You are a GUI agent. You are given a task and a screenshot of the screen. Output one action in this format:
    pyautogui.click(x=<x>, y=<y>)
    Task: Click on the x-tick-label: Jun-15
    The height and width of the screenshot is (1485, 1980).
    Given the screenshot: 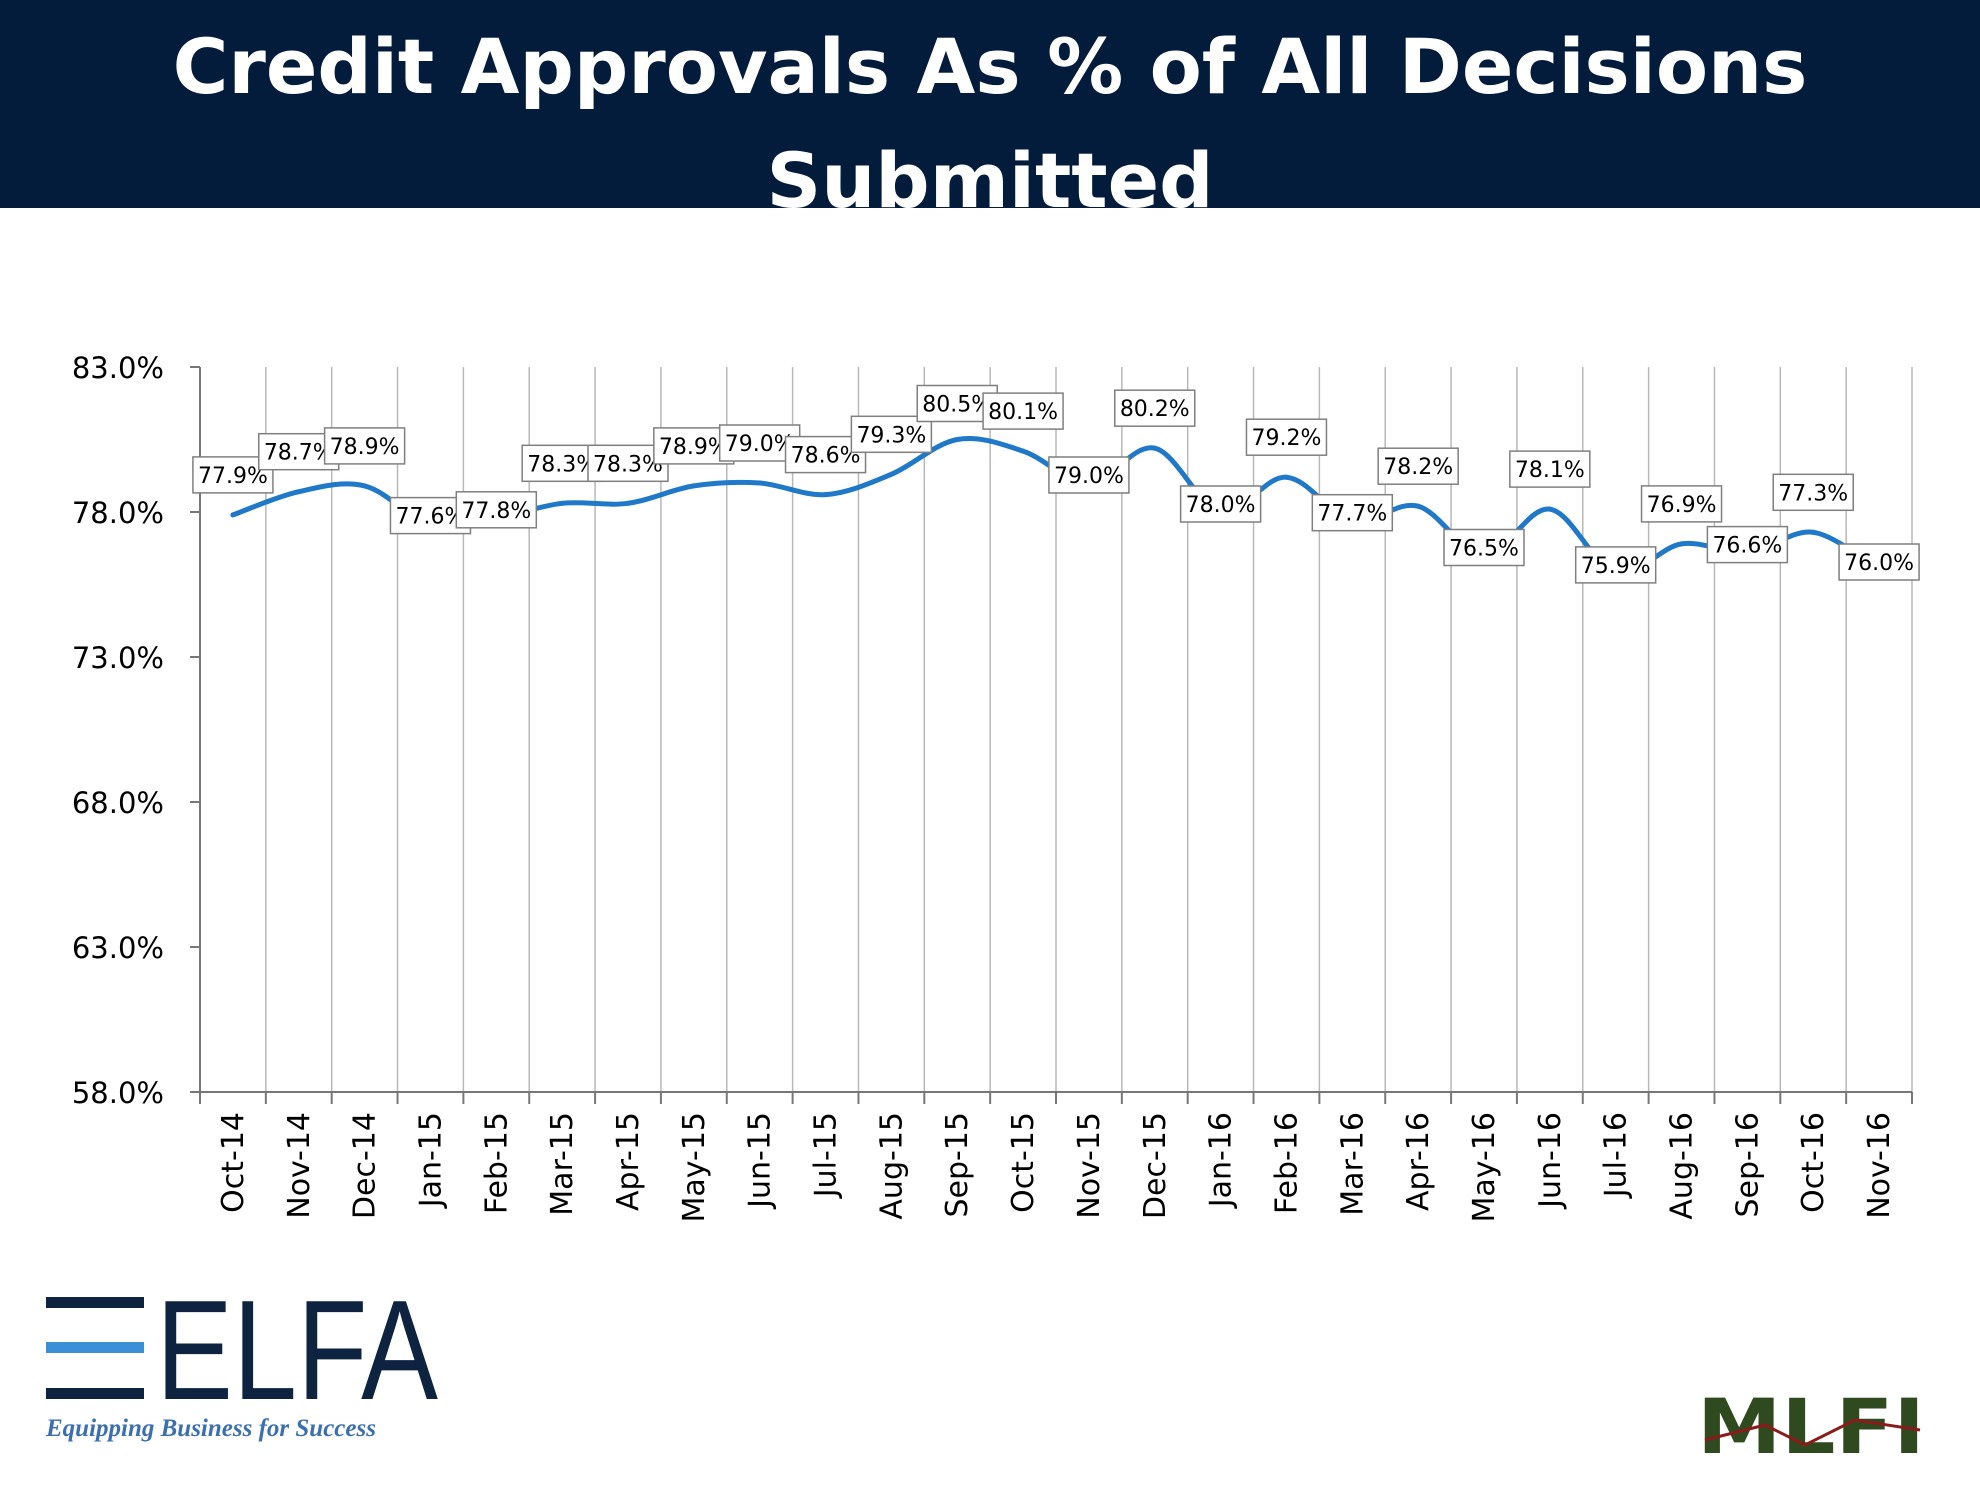 What is the action you would take?
    pyautogui.click(x=760, y=1161)
    